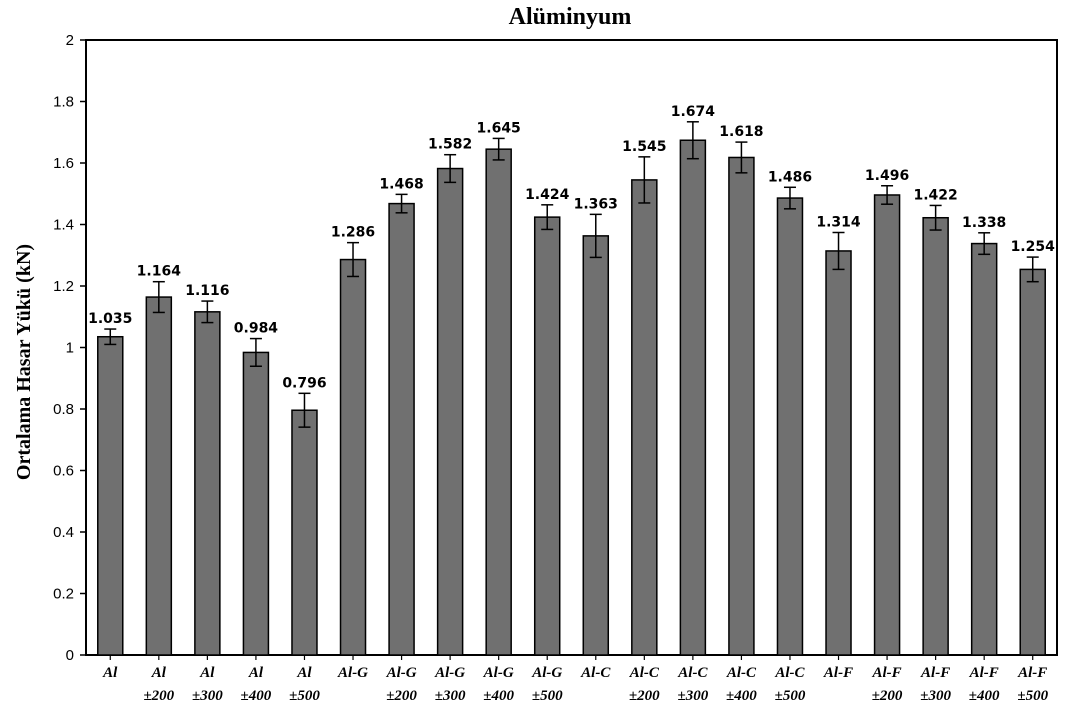  I want to click on data-label: 1.363, so click(596, 204).